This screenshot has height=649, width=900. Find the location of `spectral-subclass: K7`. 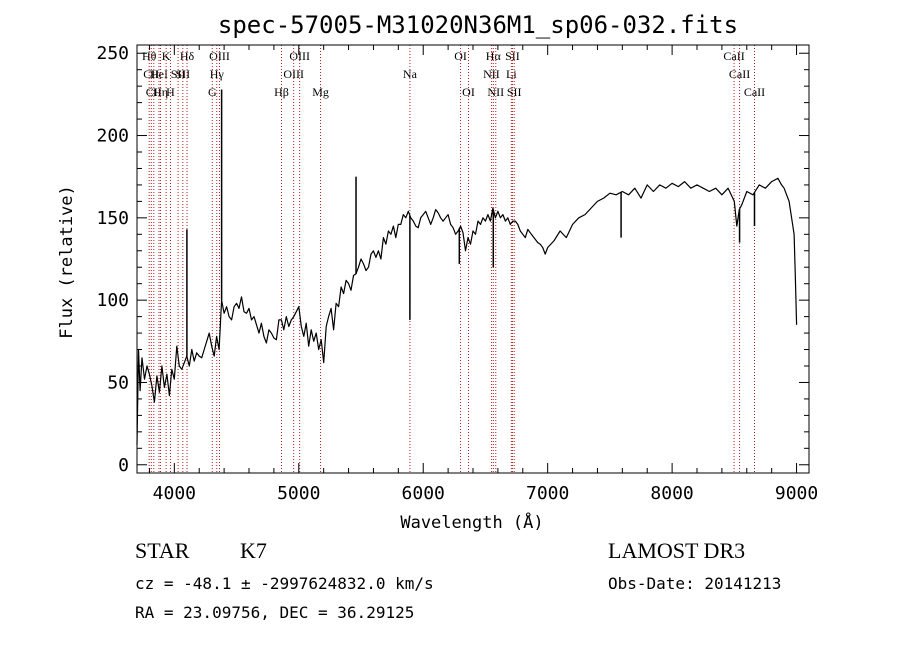

spectral-subclass: K7 is located at coordinates (253, 550).